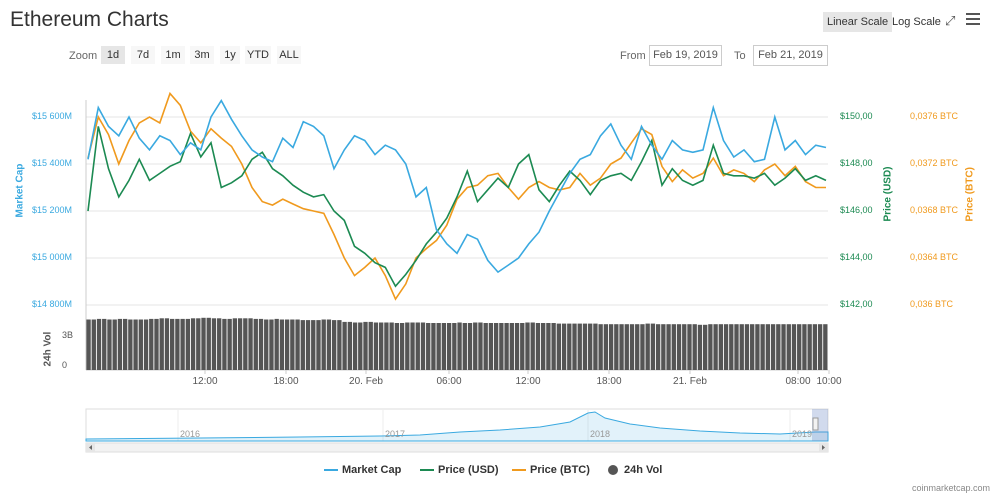 The width and height of the screenshot is (1000, 494). What do you see at coordinates (143, 55) in the screenshot?
I see `zoom-button-7d: 7d` at bounding box center [143, 55].